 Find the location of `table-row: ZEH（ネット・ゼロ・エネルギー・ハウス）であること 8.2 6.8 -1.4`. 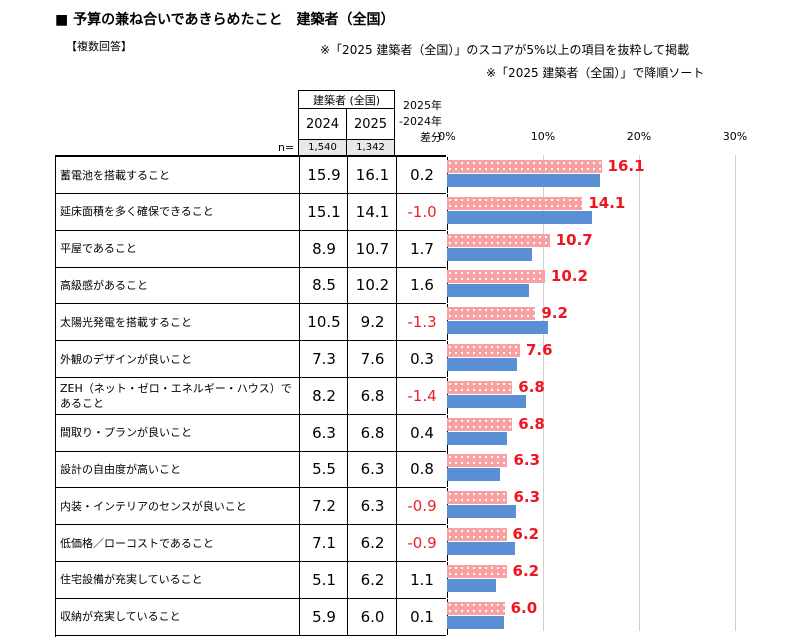

table-row: ZEH（ネット・ゼロ・エネルギー・ハウス）であること 8.2 6.8 -1.4 is located at coordinates (252, 396).